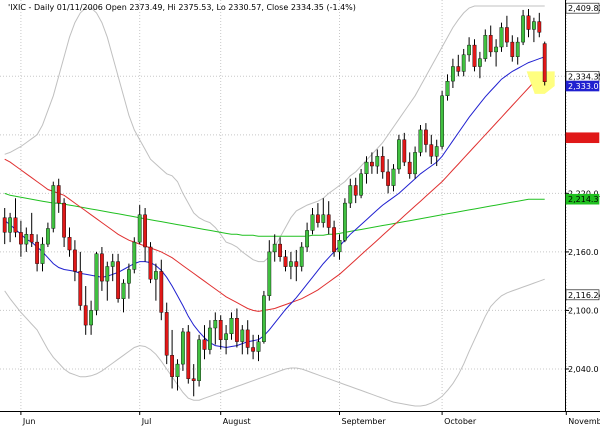 The image size is (600, 427). I want to click on title-sep: -, so click(30, 7).